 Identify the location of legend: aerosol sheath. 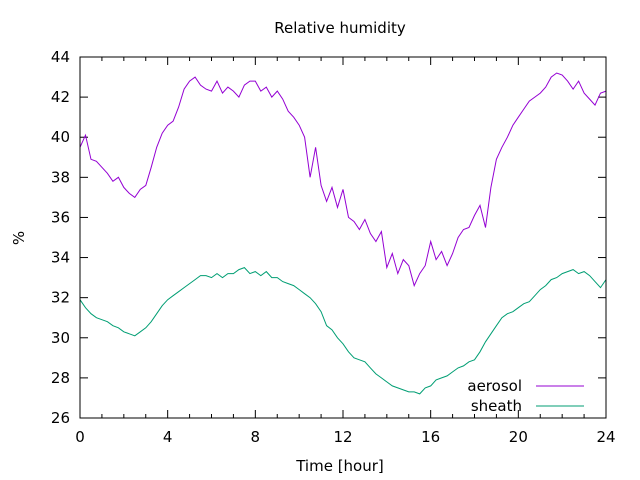
(525, 396).